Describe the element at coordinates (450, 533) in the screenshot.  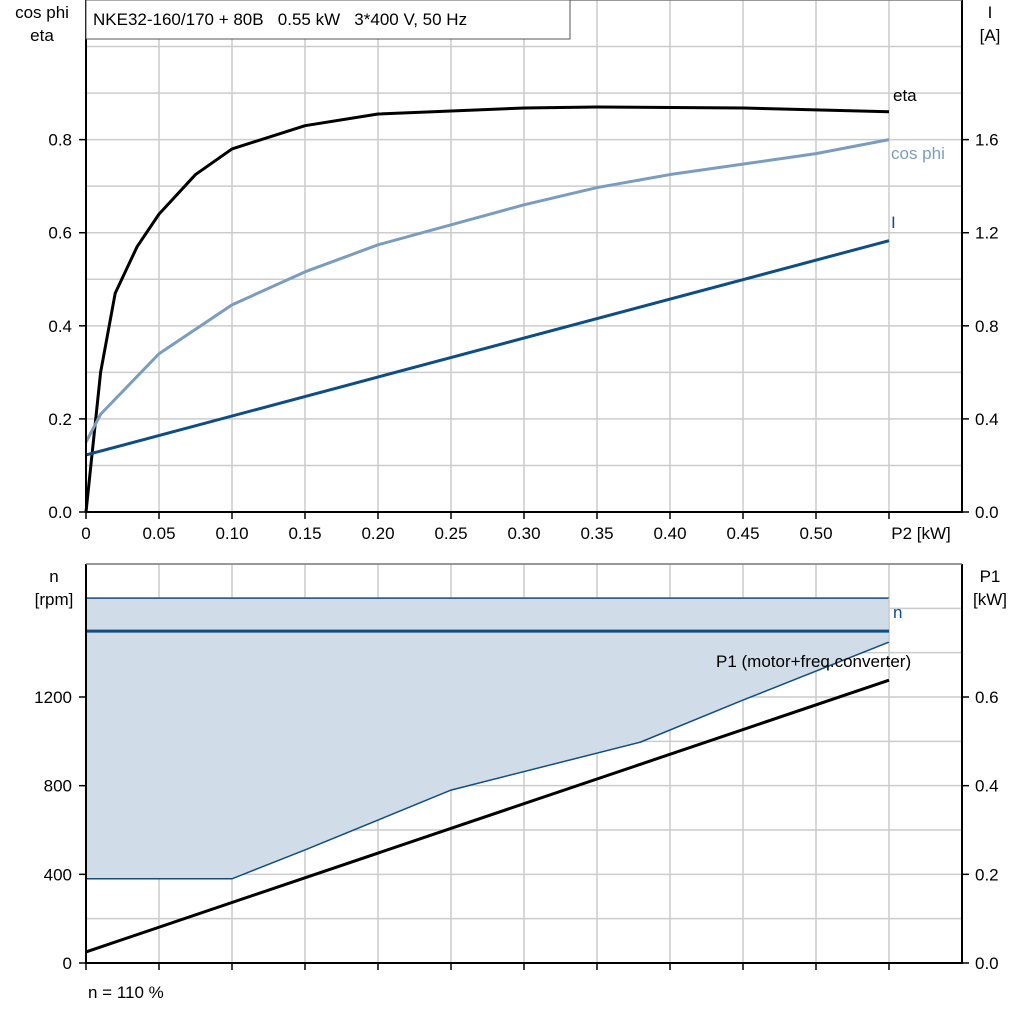
I see `x-tick-label: 0.25` at that location.